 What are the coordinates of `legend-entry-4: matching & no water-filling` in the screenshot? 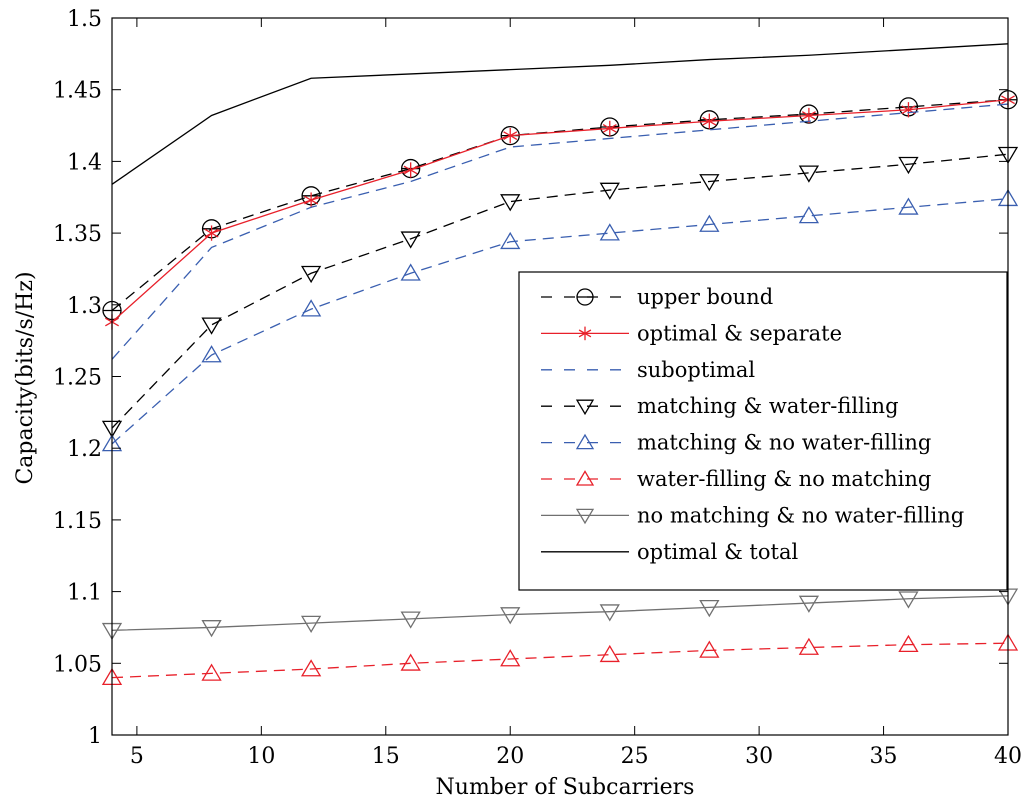 It's located at (736, 443).